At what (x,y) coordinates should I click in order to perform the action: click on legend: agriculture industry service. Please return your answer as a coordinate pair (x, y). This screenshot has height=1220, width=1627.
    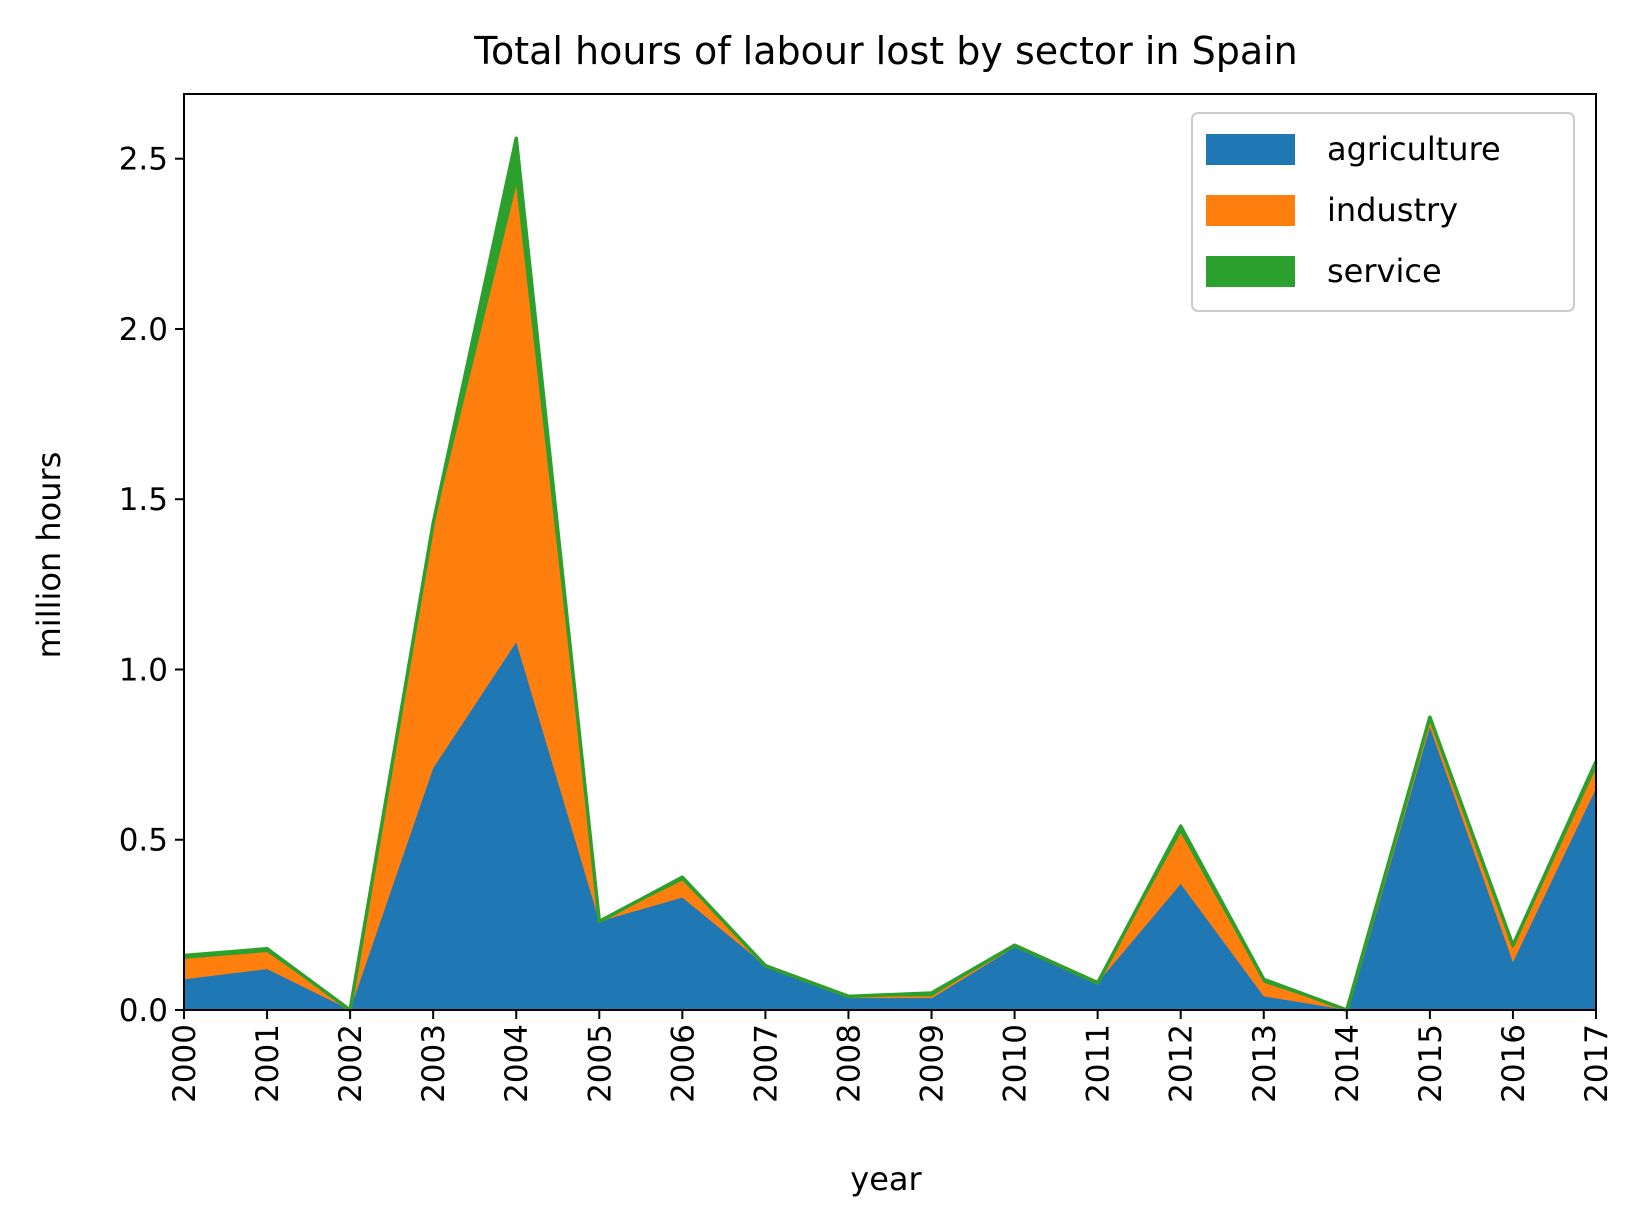
    Looking at the image, I should click on (1383, 212).